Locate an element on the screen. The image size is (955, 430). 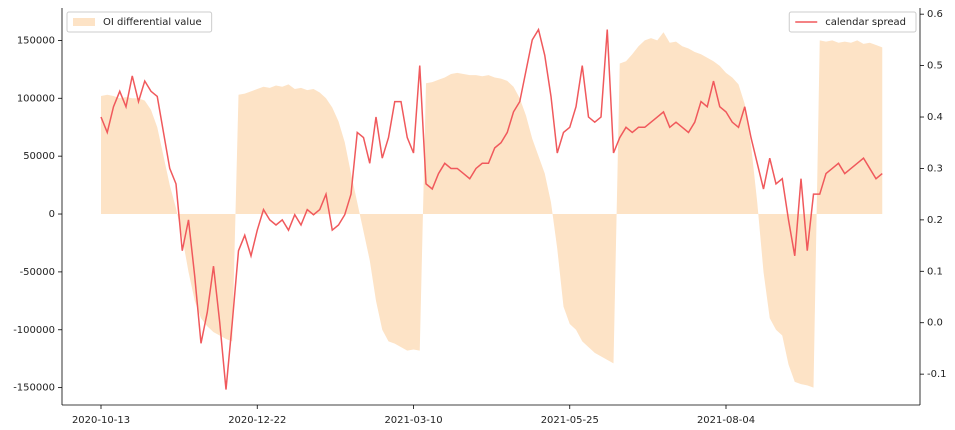
x-tick-label: 2021-03-10 is located at coordinates (413, 420).